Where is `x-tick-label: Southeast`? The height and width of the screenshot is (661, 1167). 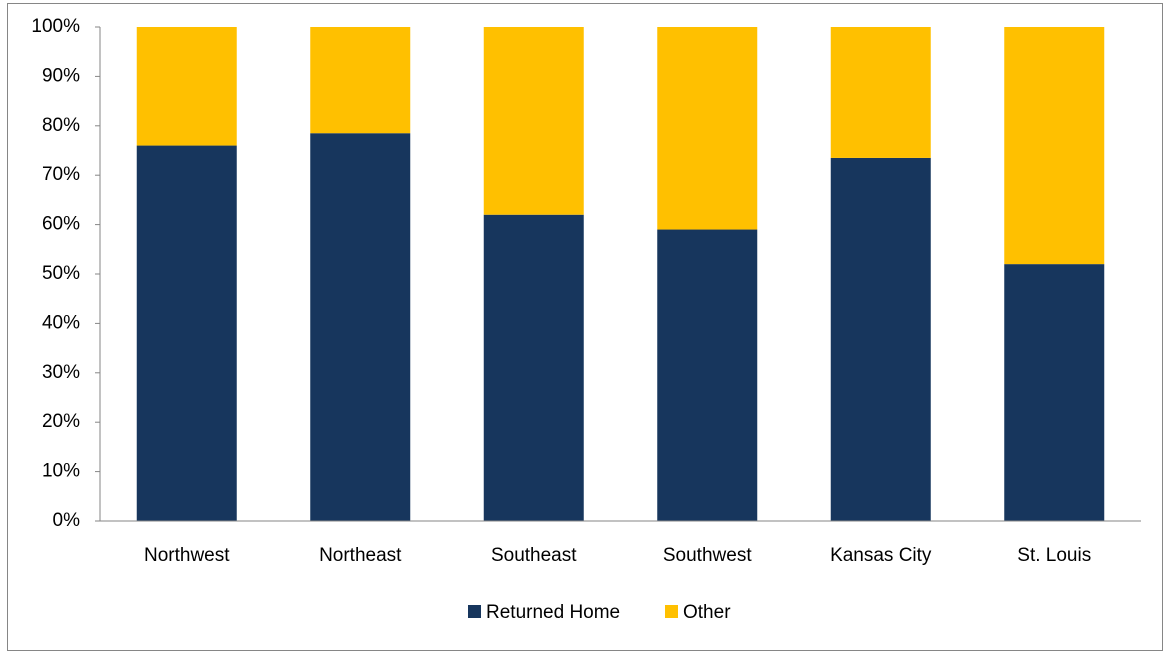
x-tick-label: Southeast is located at coordinates (534, 555).